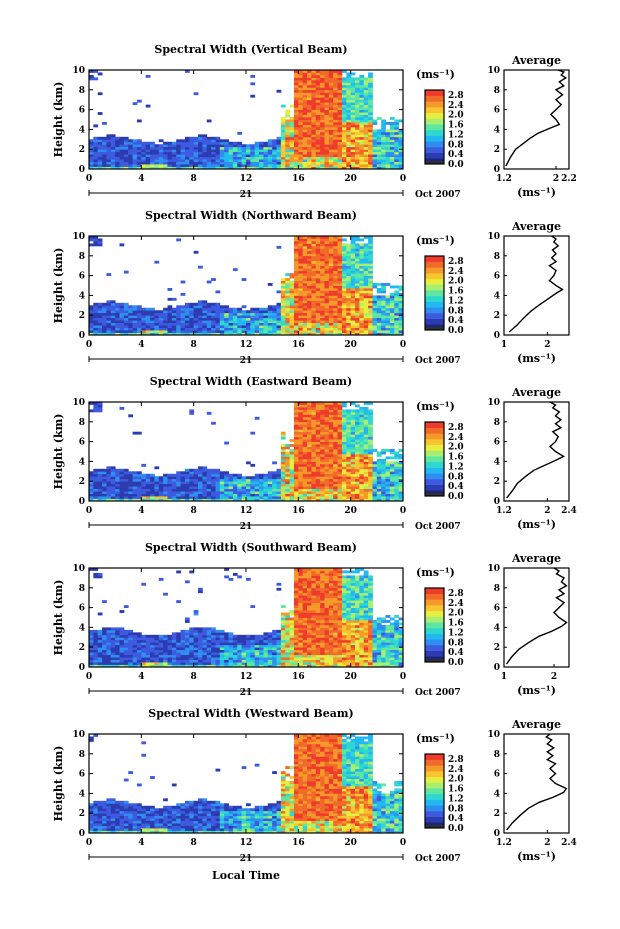 The image size is (620, 929). Describe the element at coordinates (434, 132) in the screenshot. I see `colorbar-swatch` at that location.